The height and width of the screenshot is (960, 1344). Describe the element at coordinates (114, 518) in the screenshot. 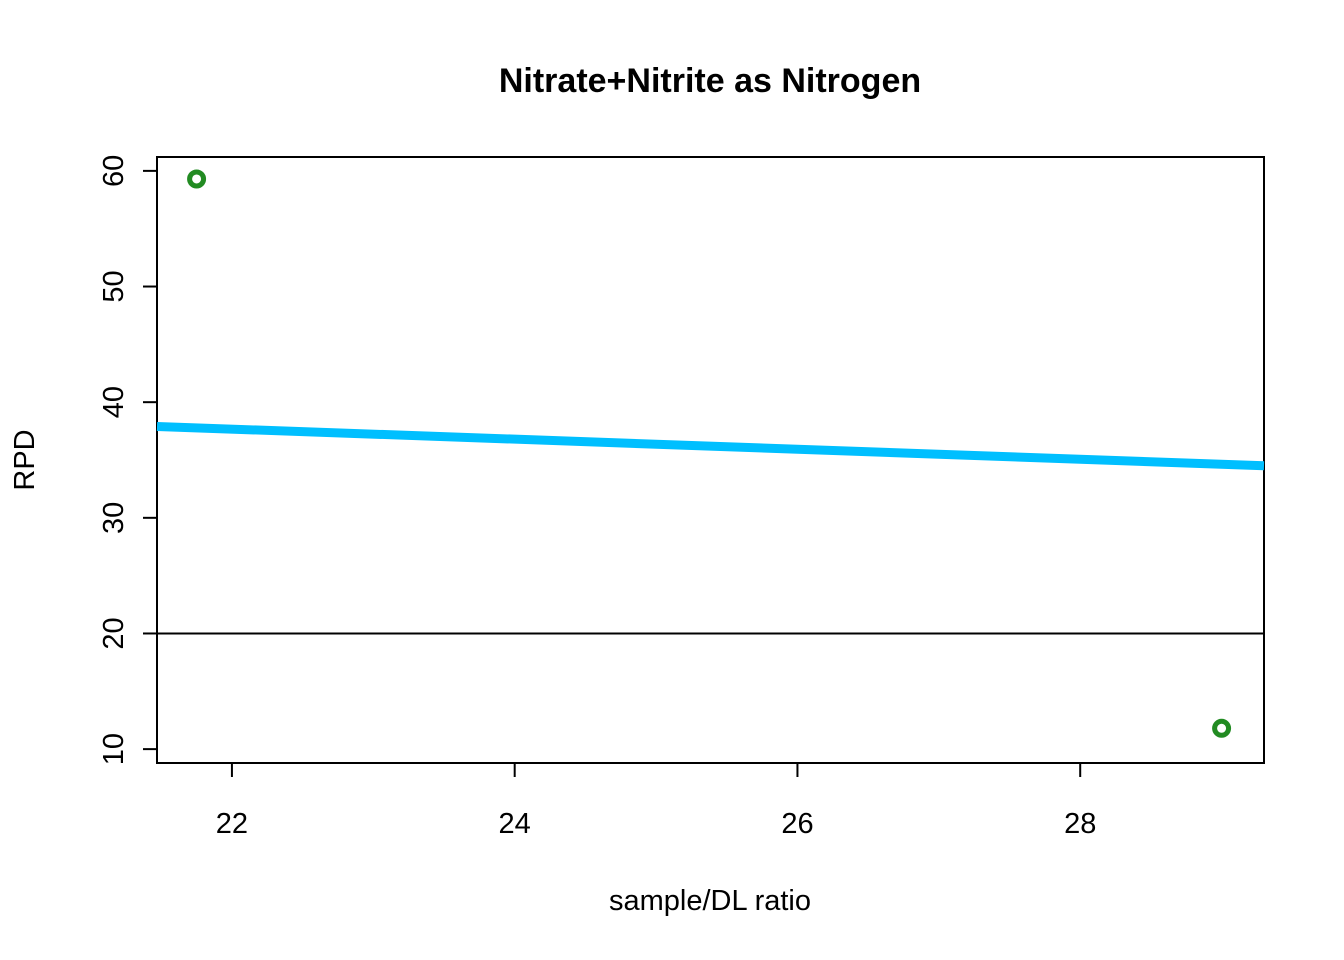

I see `y-tick-label: 30` at that location.